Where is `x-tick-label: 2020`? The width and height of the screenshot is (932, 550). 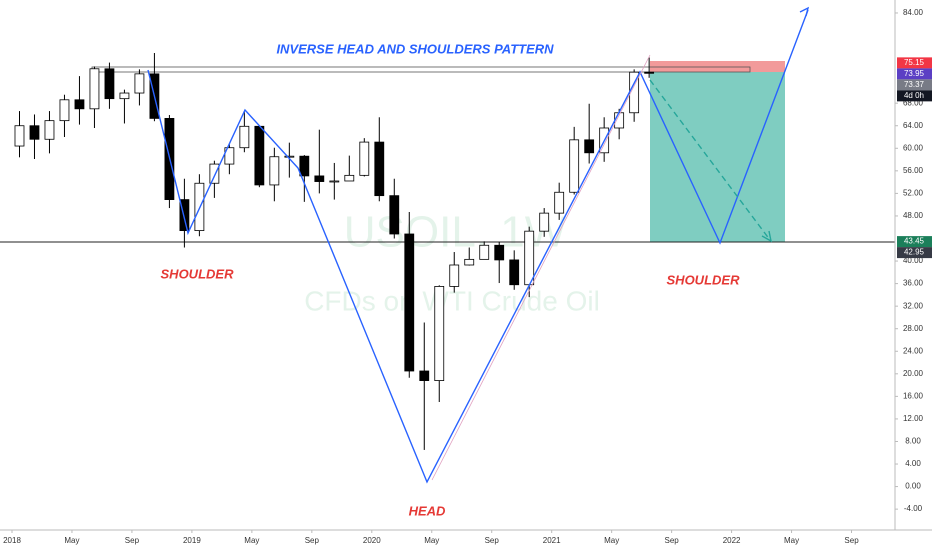 x-tick-label: 2020 is located at coordinates (372, 540).